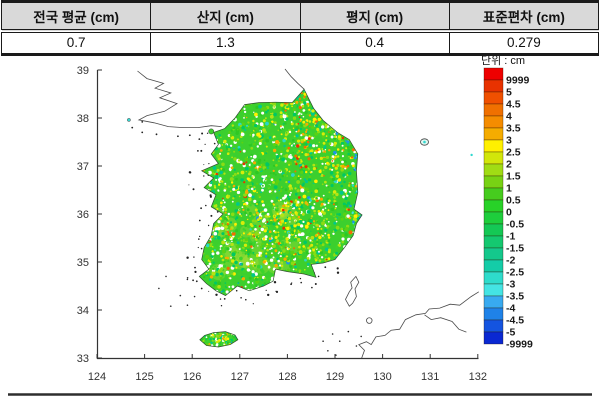  I want to click on tsushima-island, so click(352, 291).